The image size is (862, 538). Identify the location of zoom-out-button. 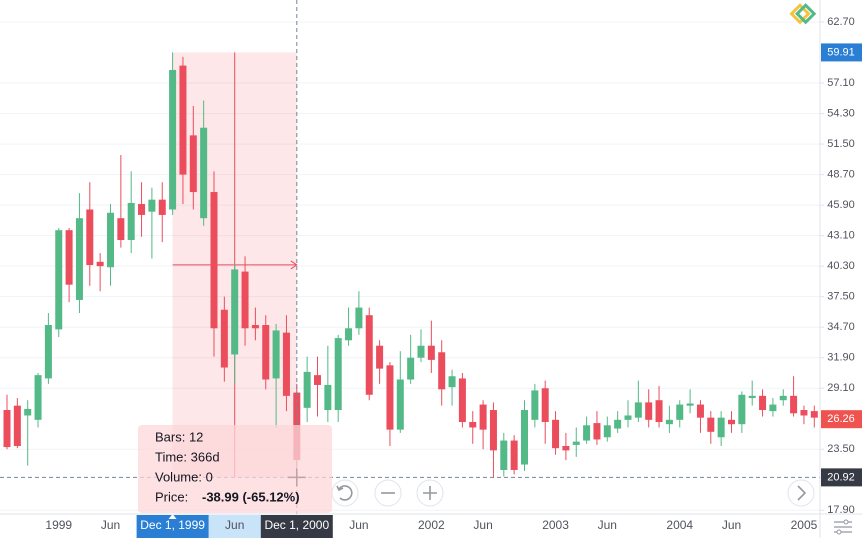
(388, 493).